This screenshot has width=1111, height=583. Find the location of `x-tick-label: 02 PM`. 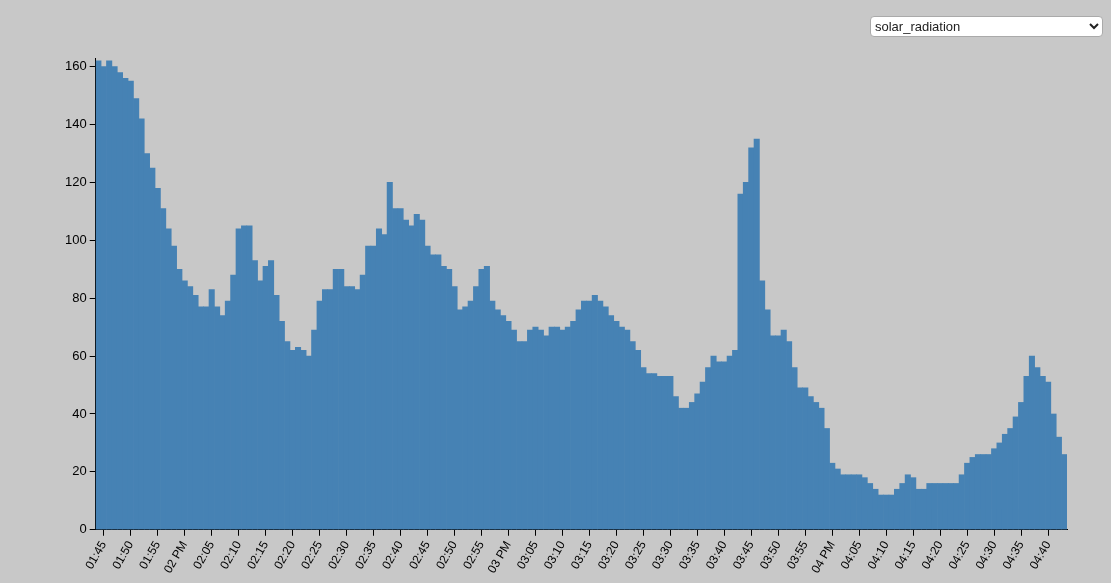

x-tick-label: 02 PM is located at coordinates (175, 557).